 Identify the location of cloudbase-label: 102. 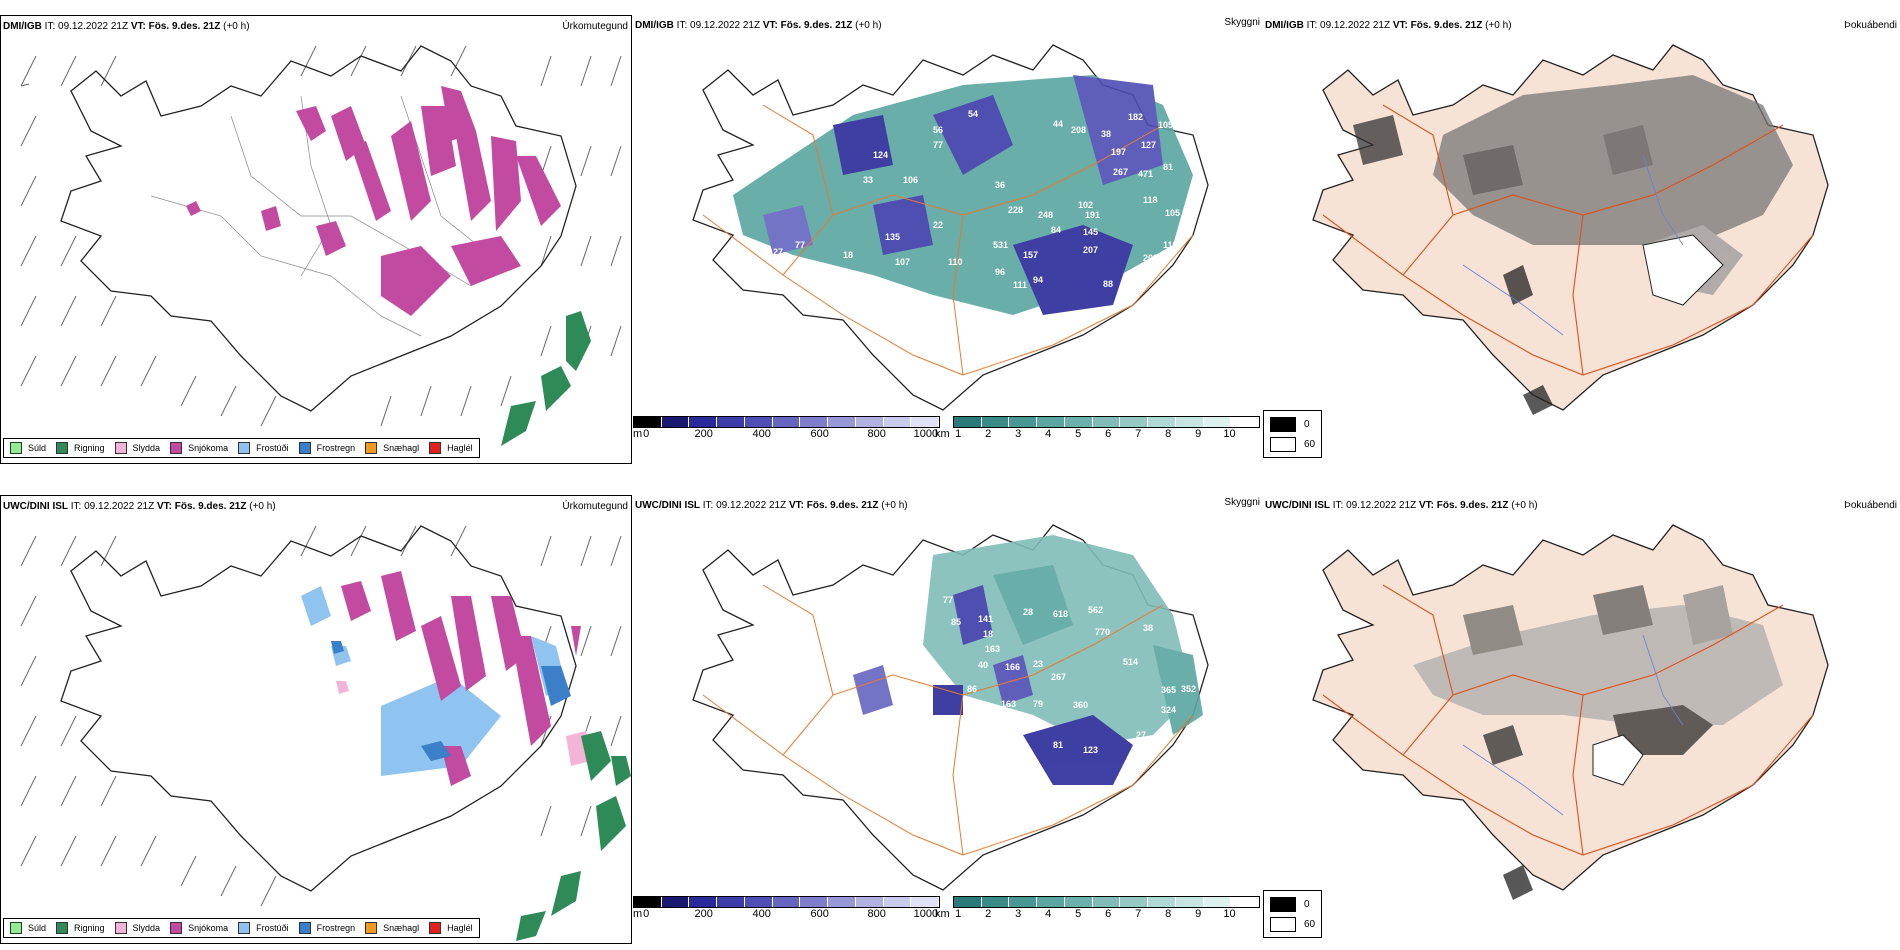
(950, 730).